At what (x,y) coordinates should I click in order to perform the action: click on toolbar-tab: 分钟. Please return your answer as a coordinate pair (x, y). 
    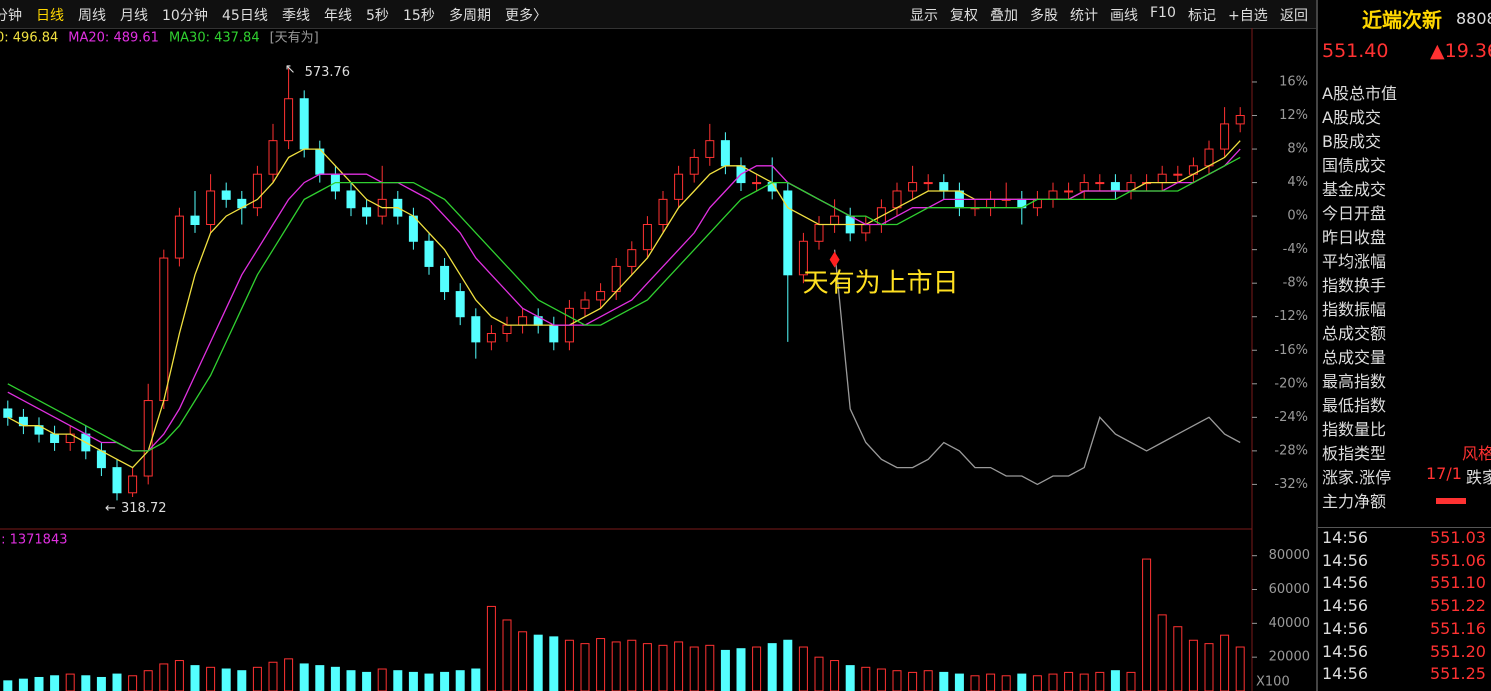
    Looking at the image, I should click on (11, 16).